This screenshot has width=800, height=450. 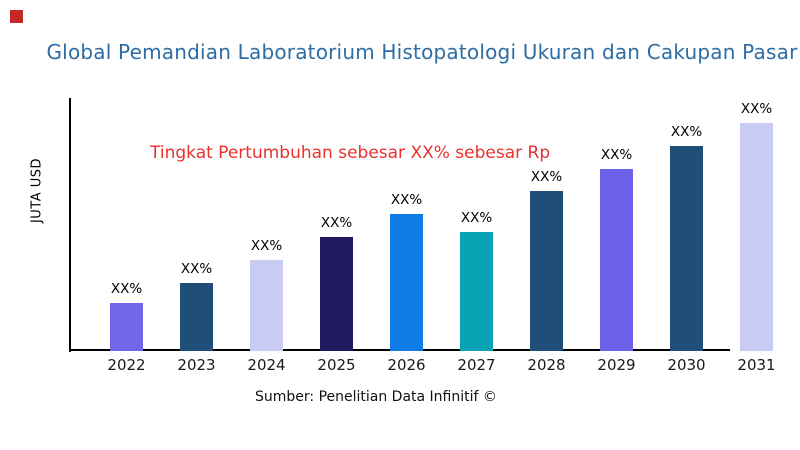 What do you see at coordinates (616, 365) in the screenshot?
I see `x-tick-label-2029: 2029` at bounding box center [616, 365].